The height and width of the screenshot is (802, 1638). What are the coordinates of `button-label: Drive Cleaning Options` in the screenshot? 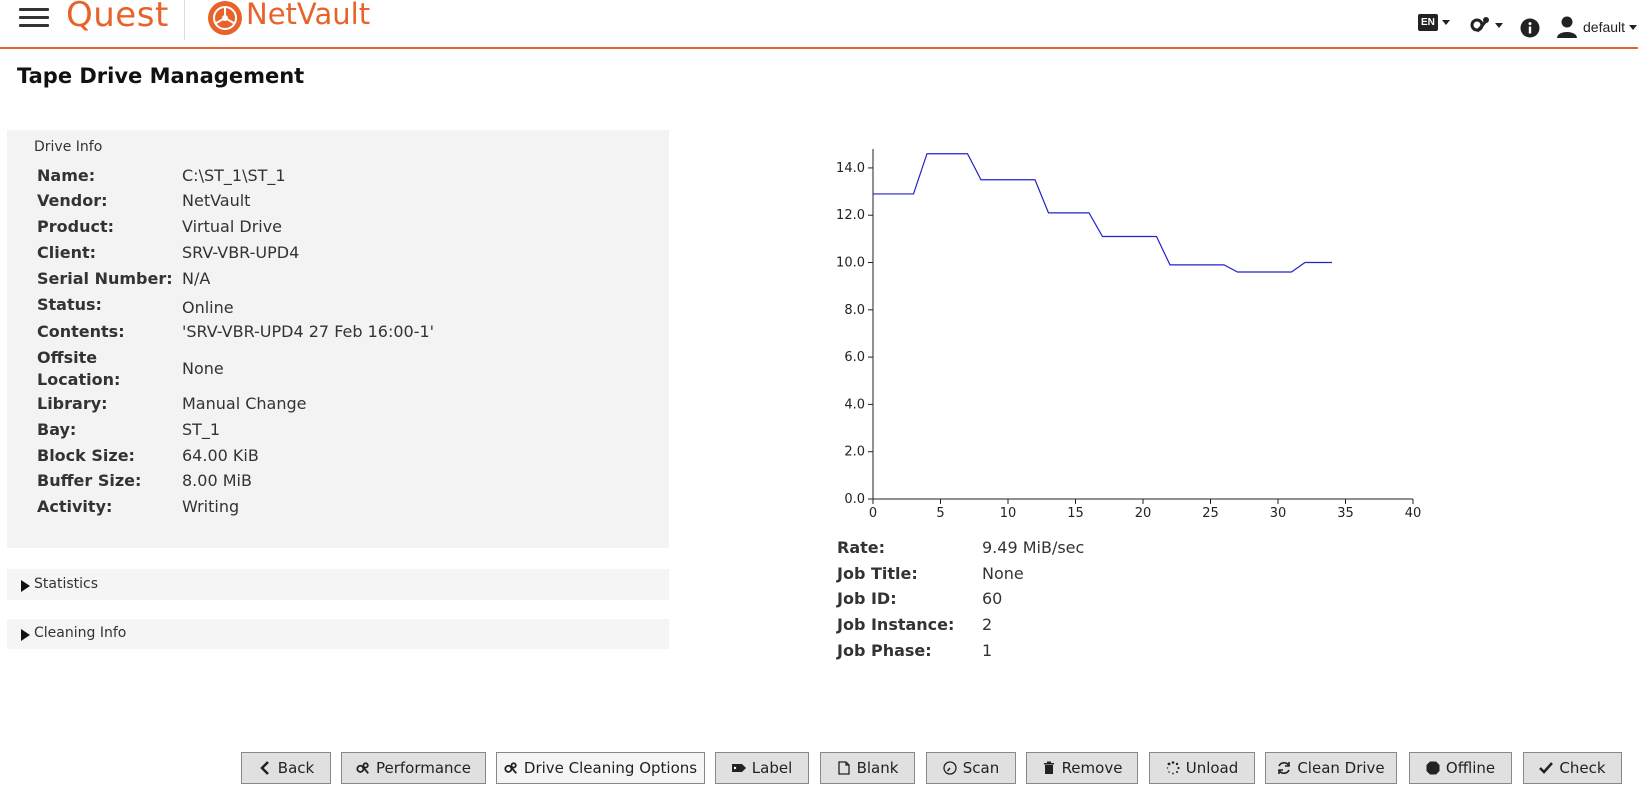 It's located at (610, 768).